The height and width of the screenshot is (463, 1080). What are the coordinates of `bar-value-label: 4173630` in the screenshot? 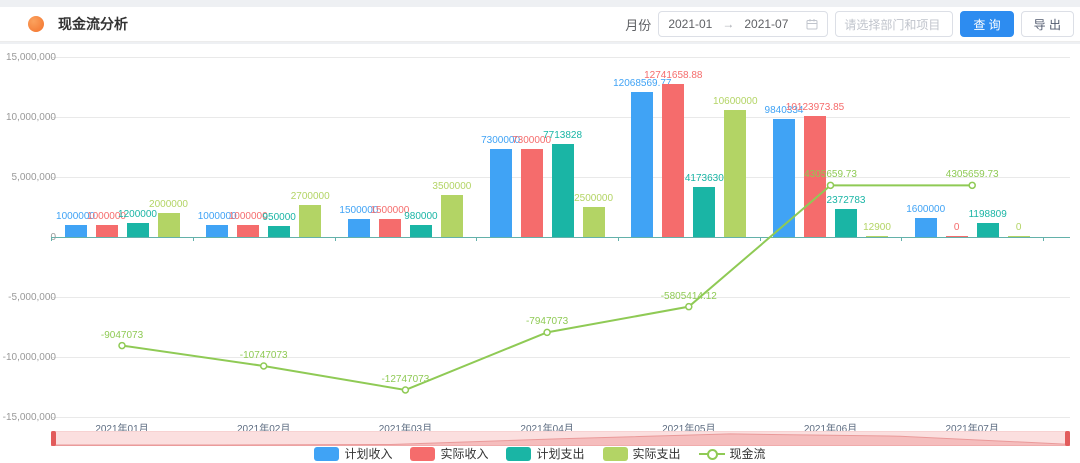 It's located at (704, 178).